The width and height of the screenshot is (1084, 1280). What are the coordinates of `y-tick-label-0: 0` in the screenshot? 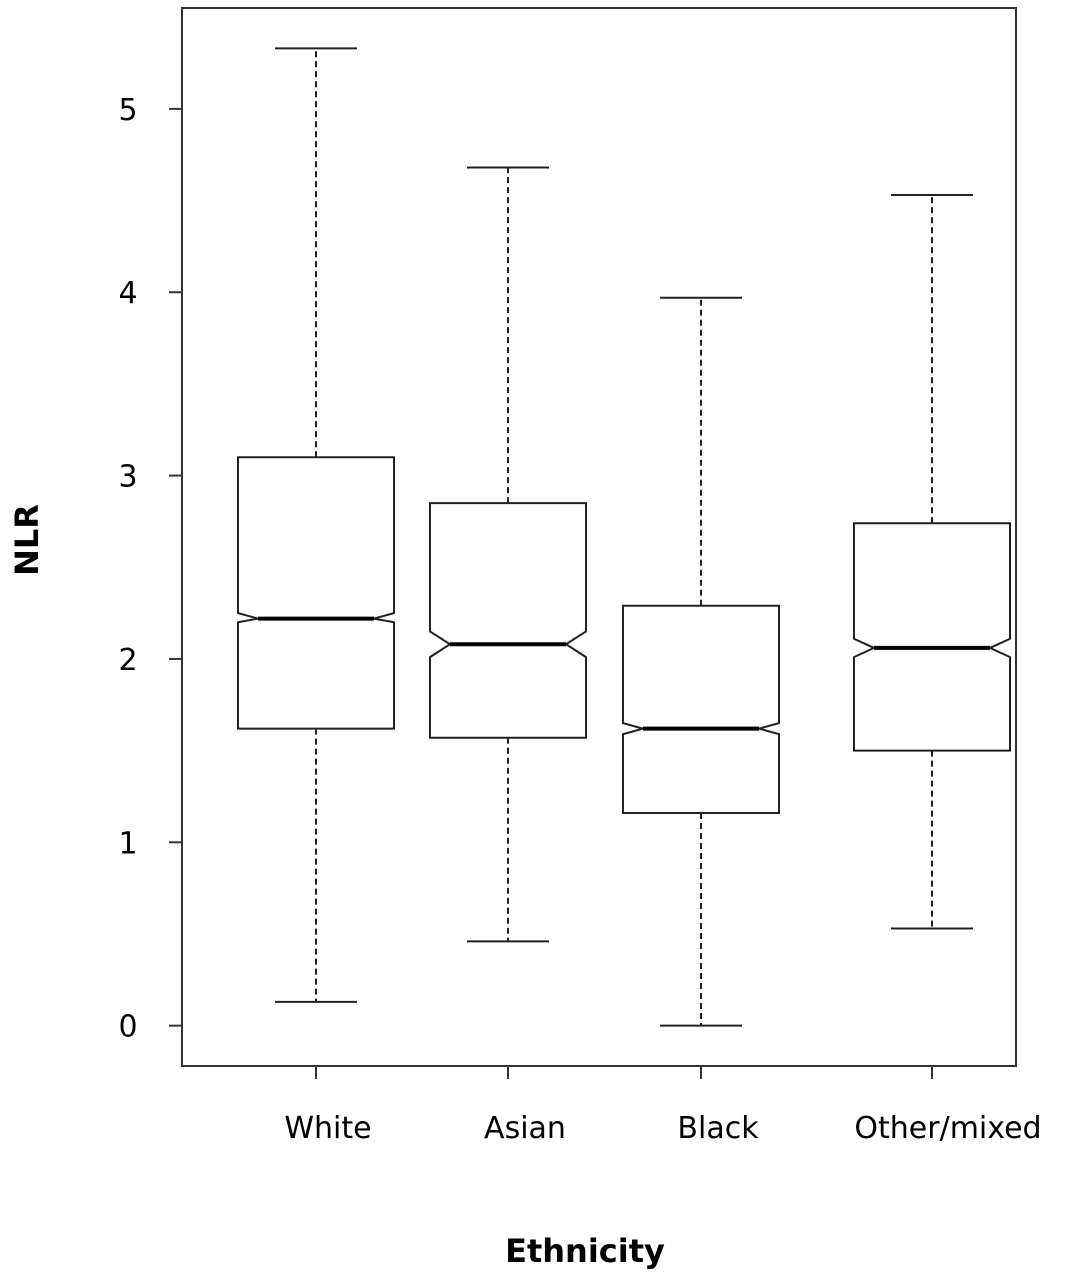 It's located at (127, 1027).